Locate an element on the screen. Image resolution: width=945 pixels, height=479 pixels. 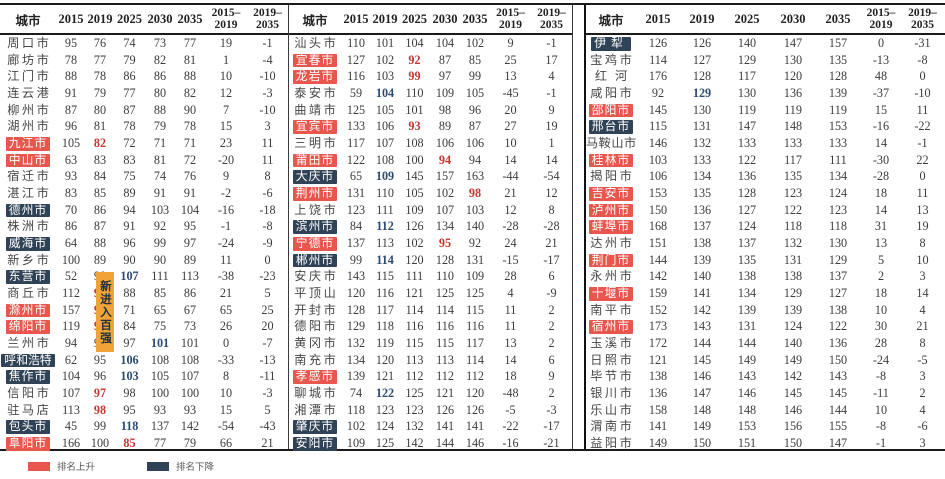
city-name: 滨州市 is located at coordinates (315, 227).